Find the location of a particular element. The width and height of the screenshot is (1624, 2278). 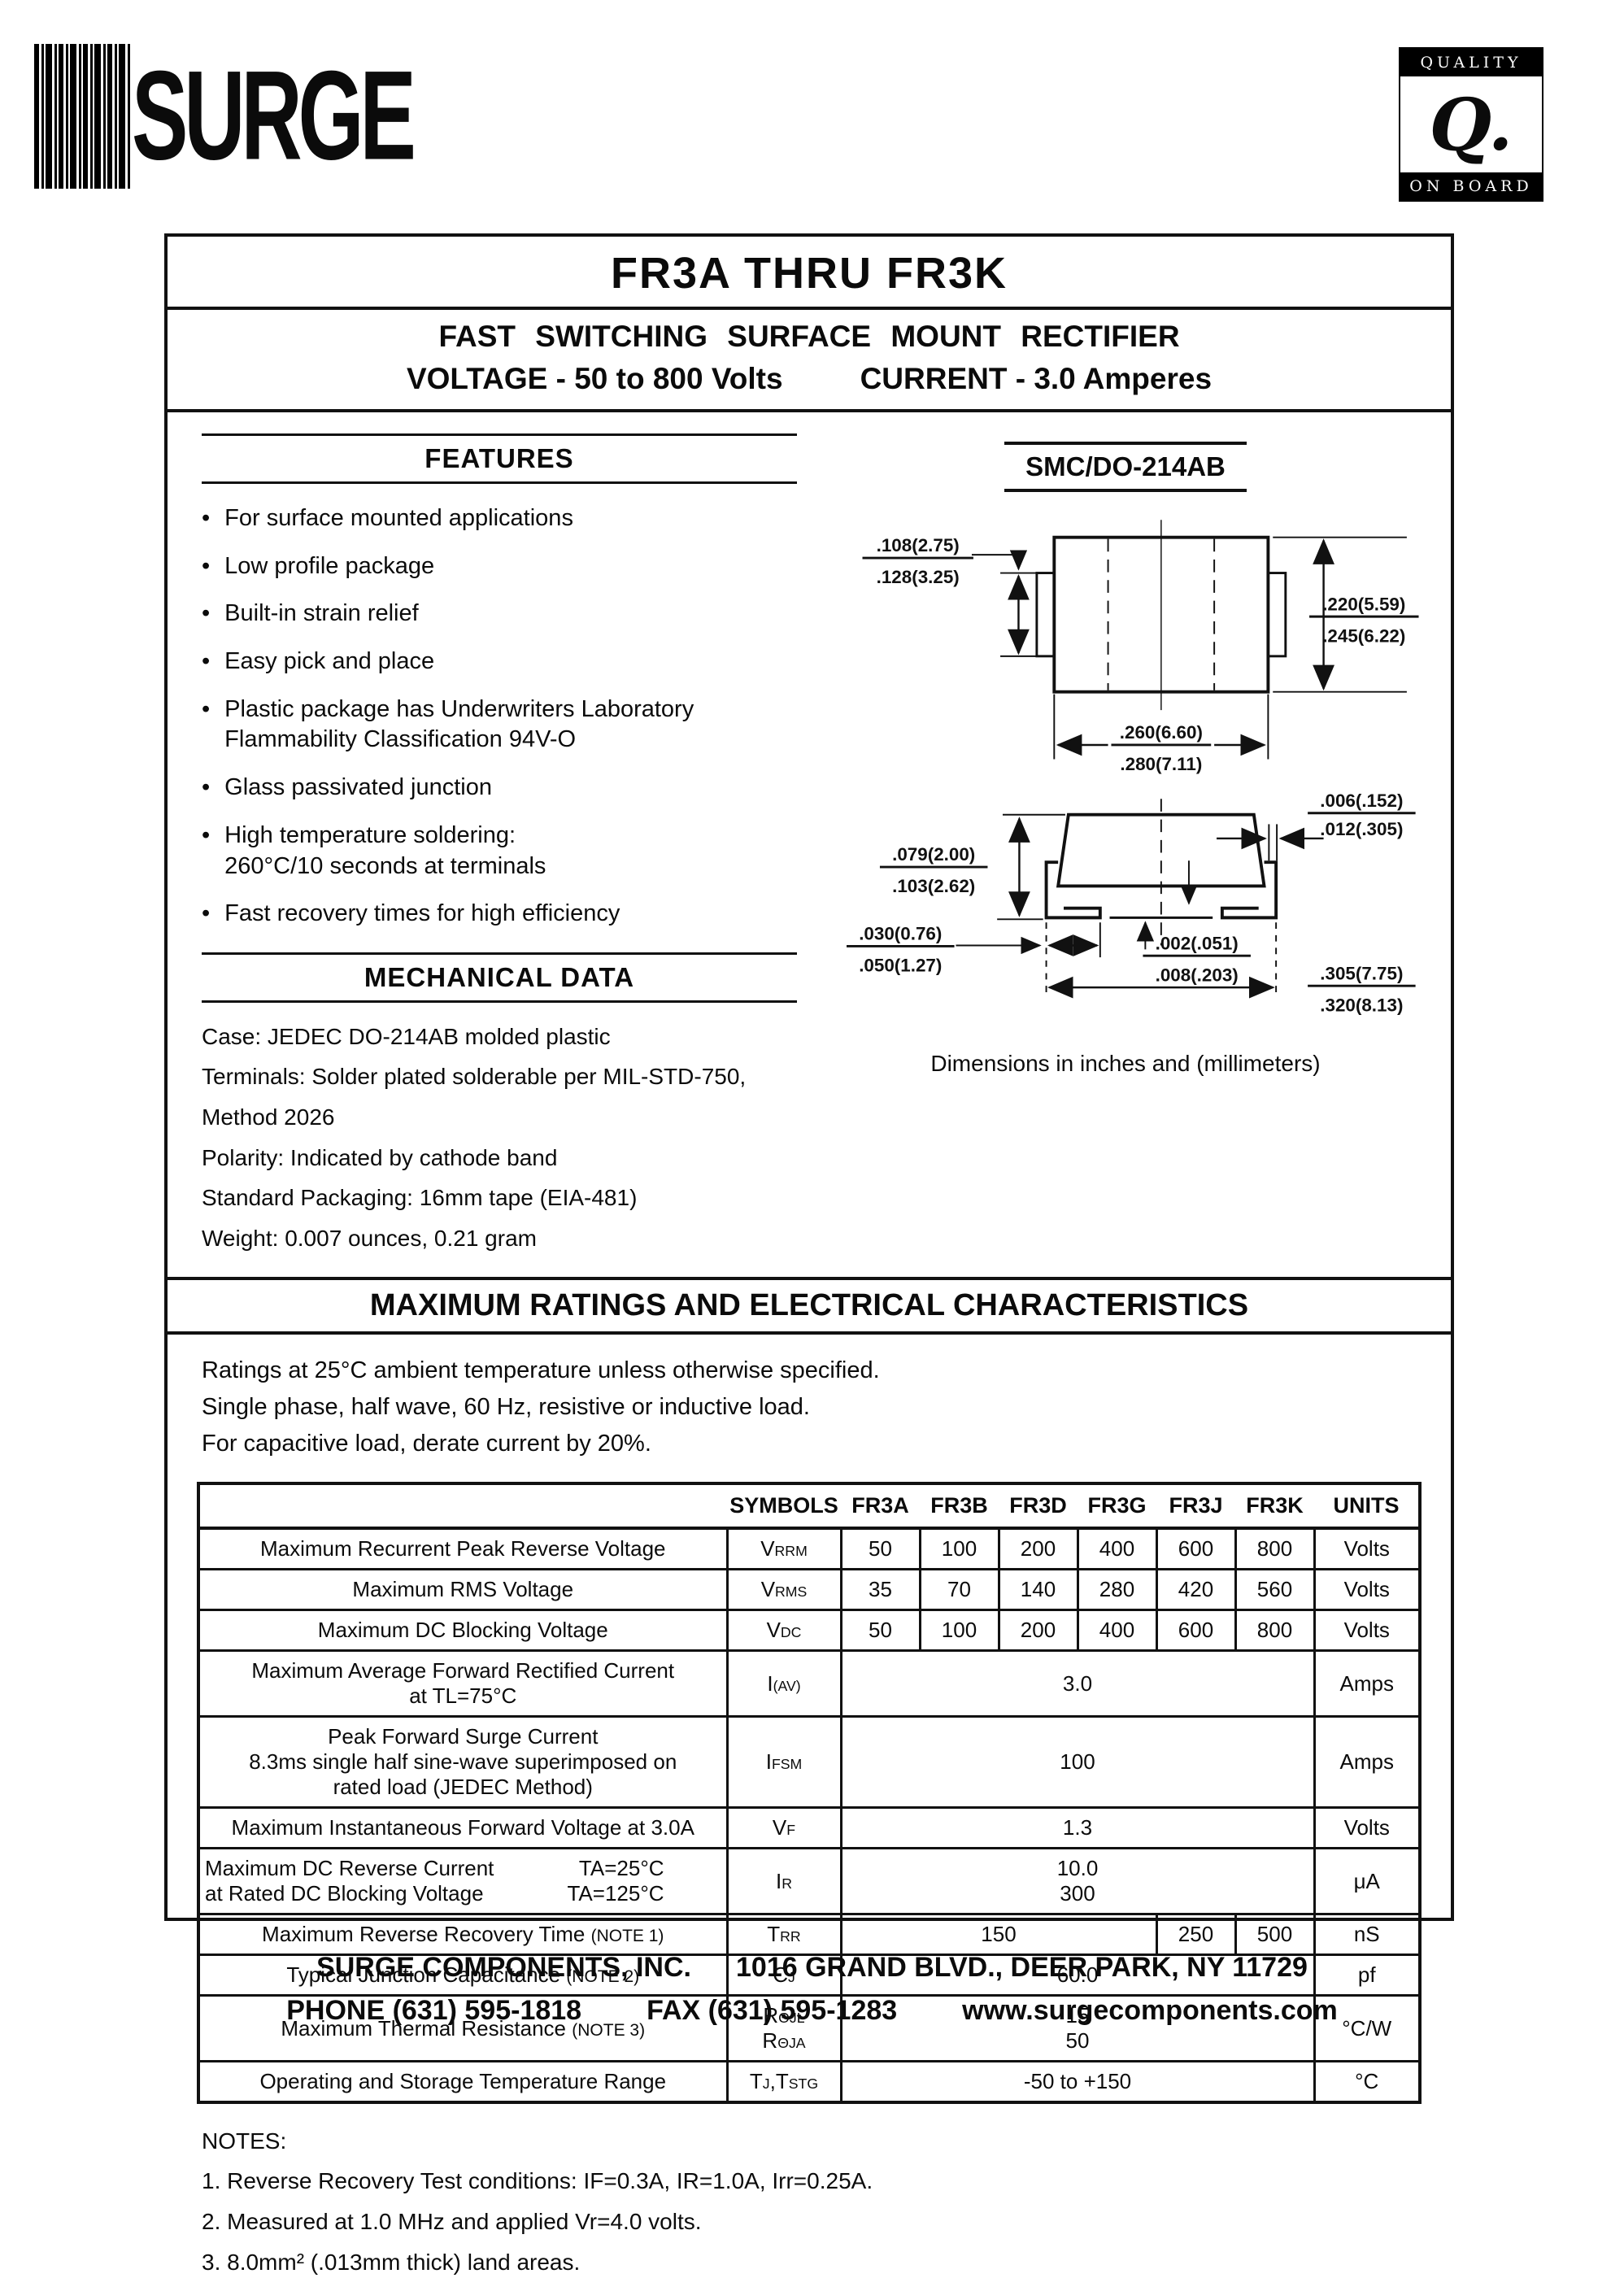

symbol-base: ,T is located at coordinates (779, 2081).